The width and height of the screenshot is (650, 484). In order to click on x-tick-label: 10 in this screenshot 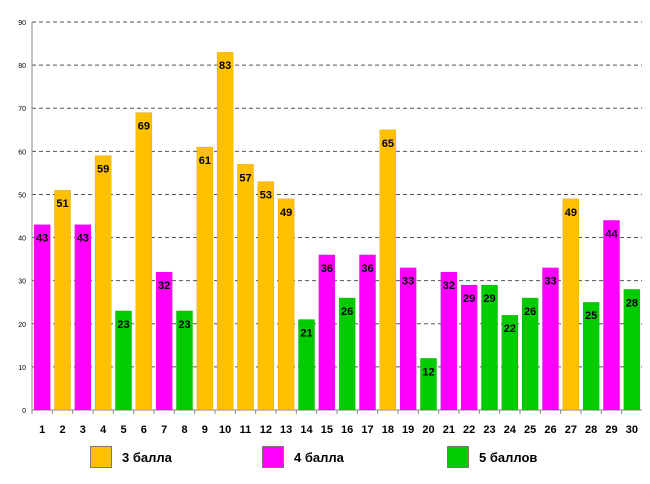, I will do `click(225, 430)`.